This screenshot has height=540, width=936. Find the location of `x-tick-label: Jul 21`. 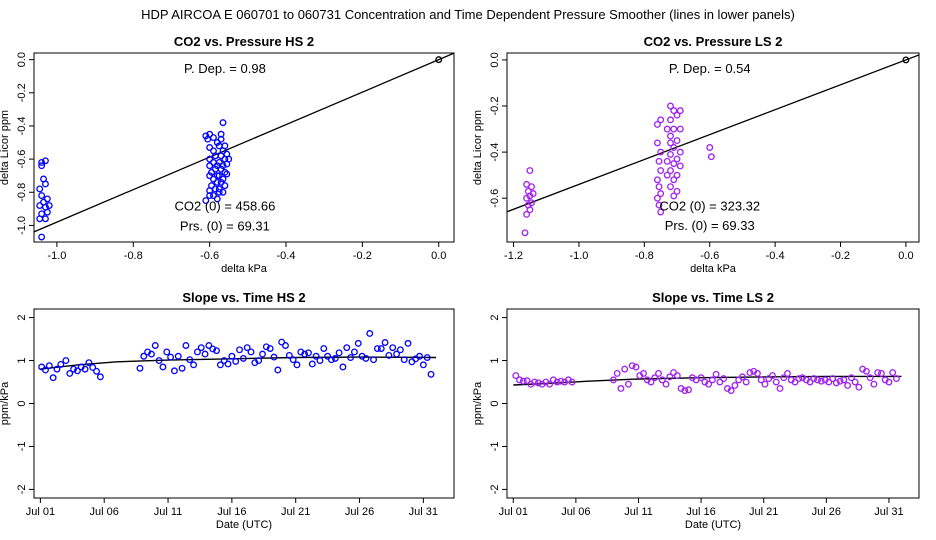

x-tick-label: Jul 21 is located at coordinates (295, 512).